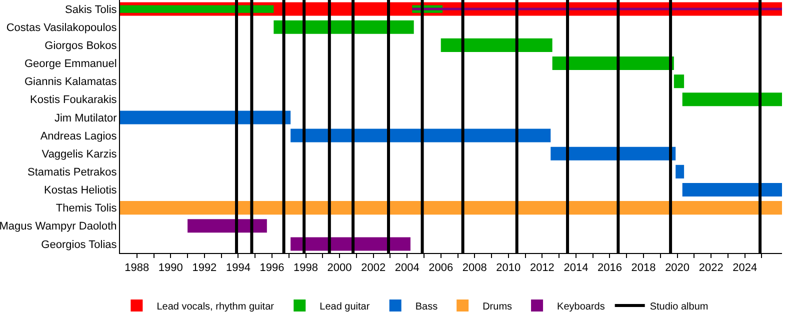 The height and width of the screenshot is (320, 800). What do you see at coordinates (711, 268) in the screenshot?
I see `x-tick-label: 2022` at bounding box center [711, 268].